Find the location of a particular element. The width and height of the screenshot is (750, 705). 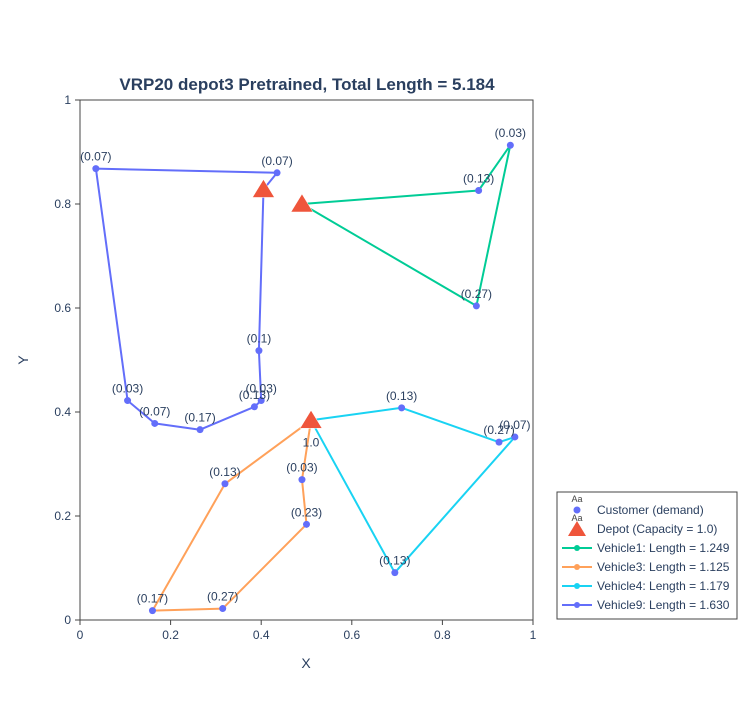

y-tick-label: 0 is located at coordinates (67, 620).